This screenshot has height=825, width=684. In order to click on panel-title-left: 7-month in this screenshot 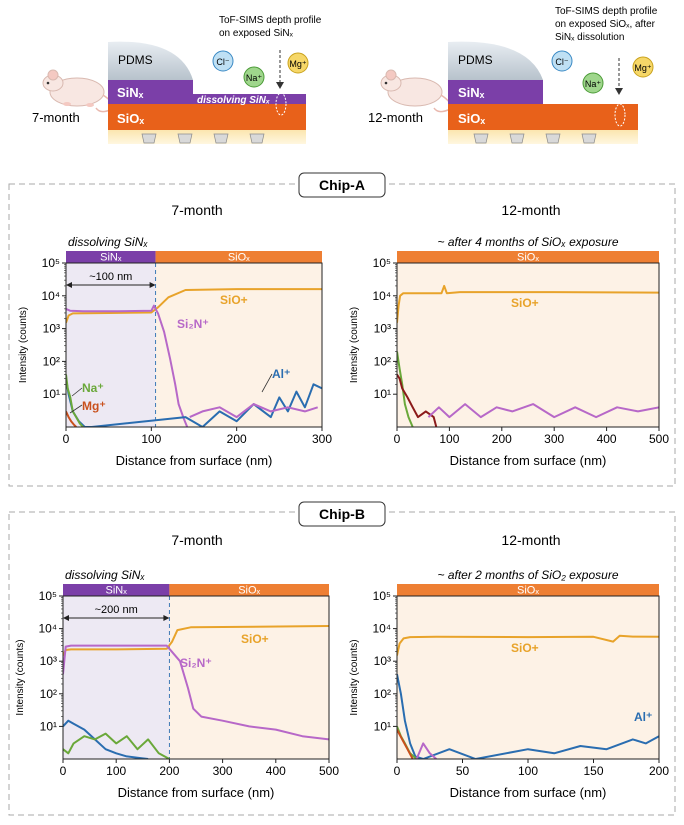, I will do `click(196, 540)`.